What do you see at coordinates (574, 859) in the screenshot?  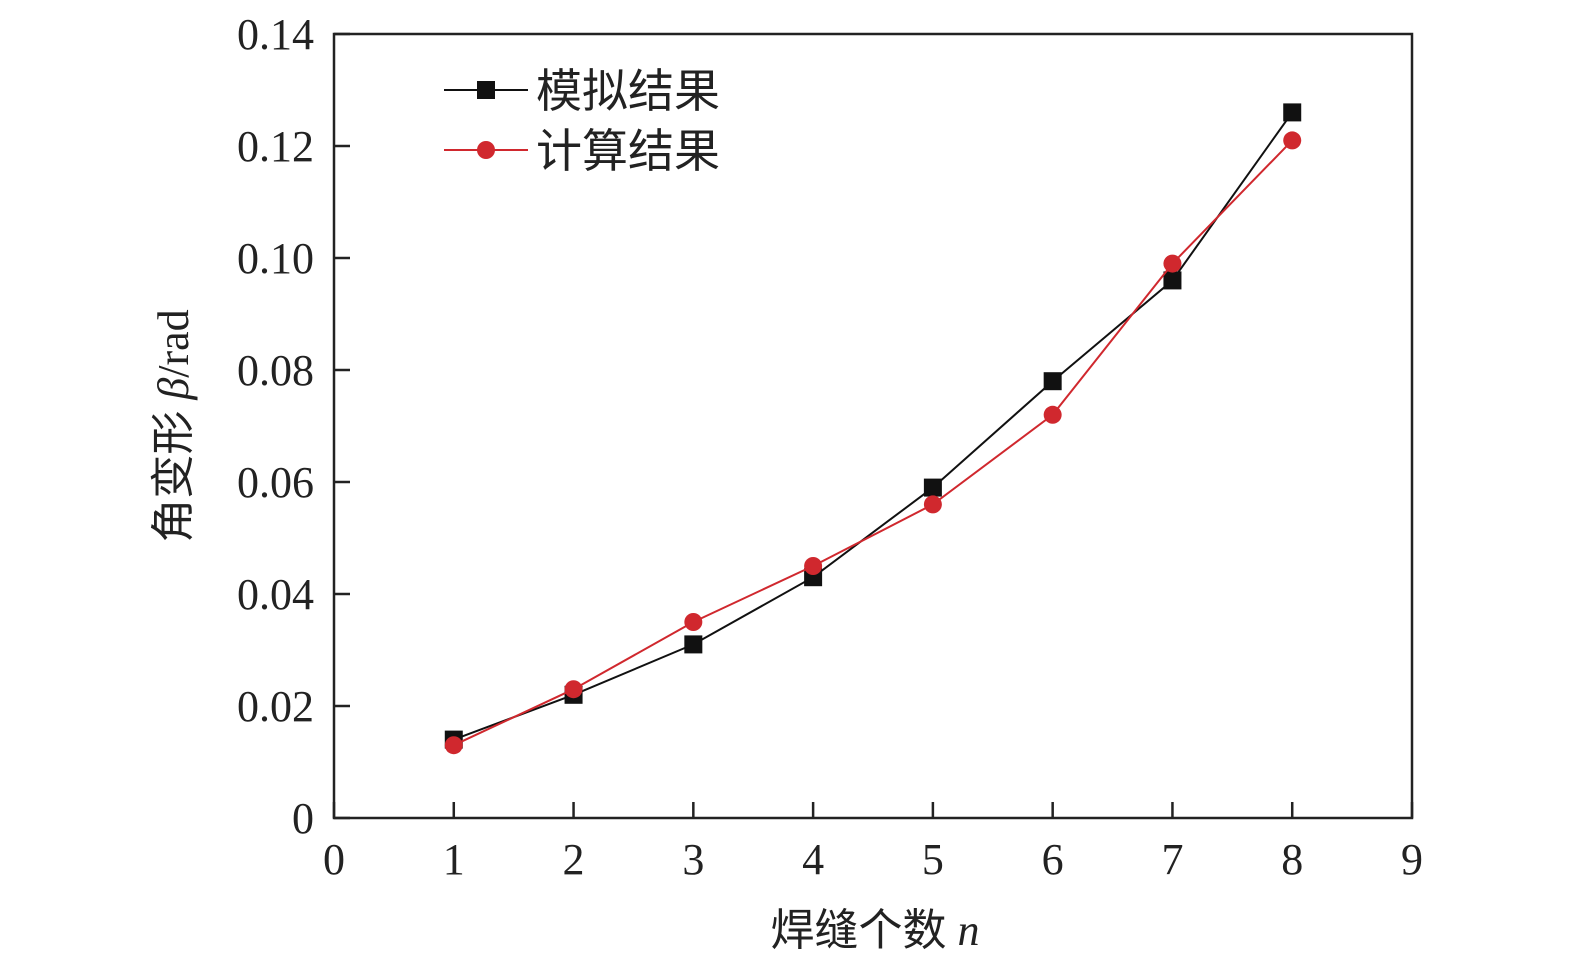 I see `x-tick-label: 2` at bounding box center [574, 859].